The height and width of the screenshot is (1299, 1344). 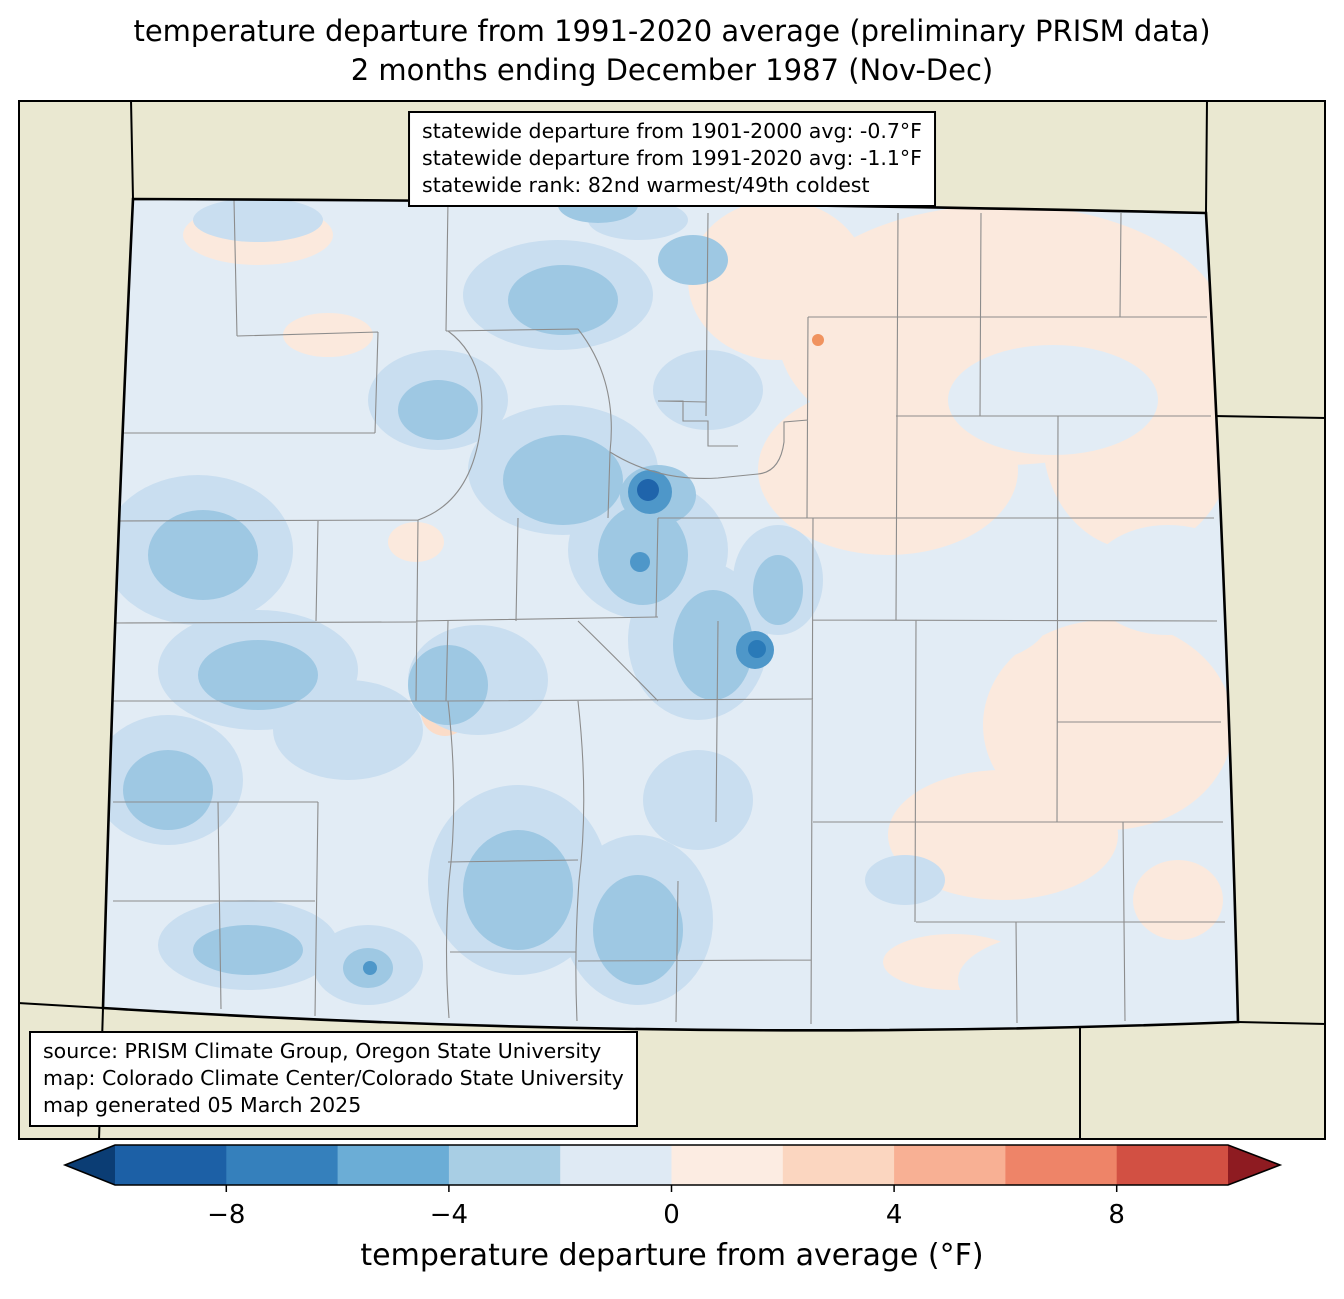 What do you see at coordinates (672, 1255) in the screenshot?
I see `colorbar-label: temperature departure from average (°F)` at bounding box center [672, 1255].